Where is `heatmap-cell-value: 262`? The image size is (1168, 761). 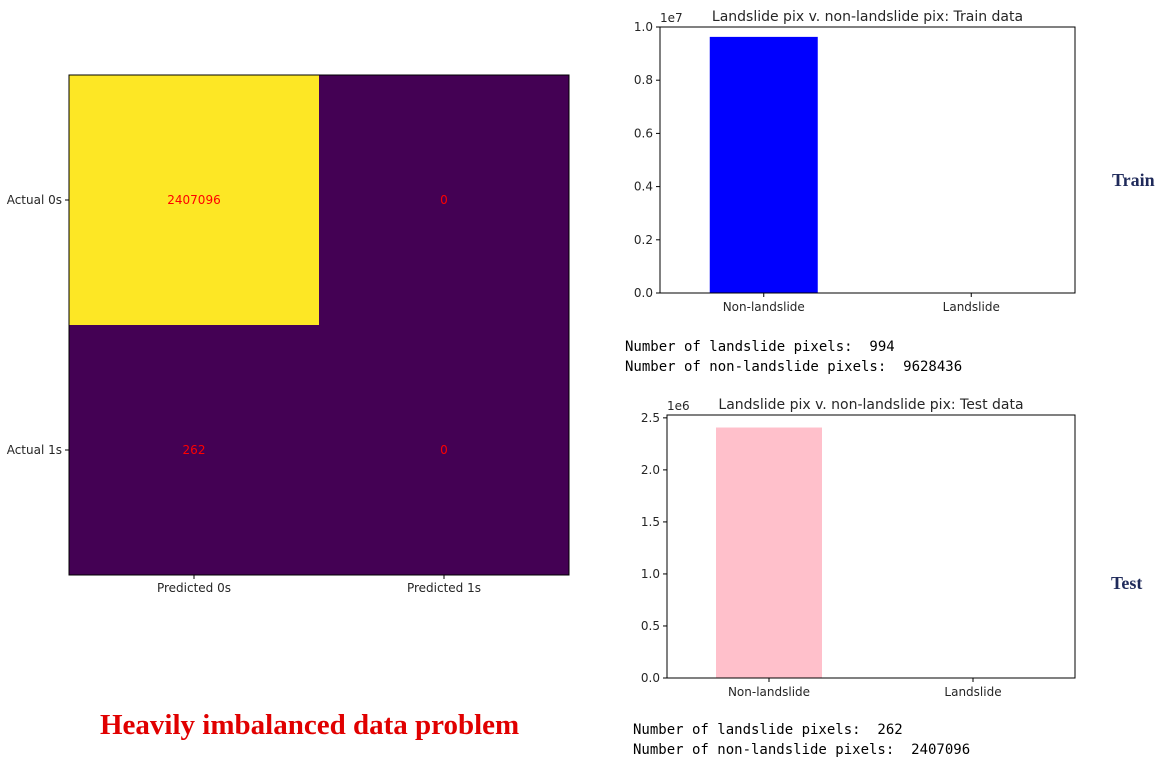 heatmap-cell-value: 262 is located at coordinates (194, 450).